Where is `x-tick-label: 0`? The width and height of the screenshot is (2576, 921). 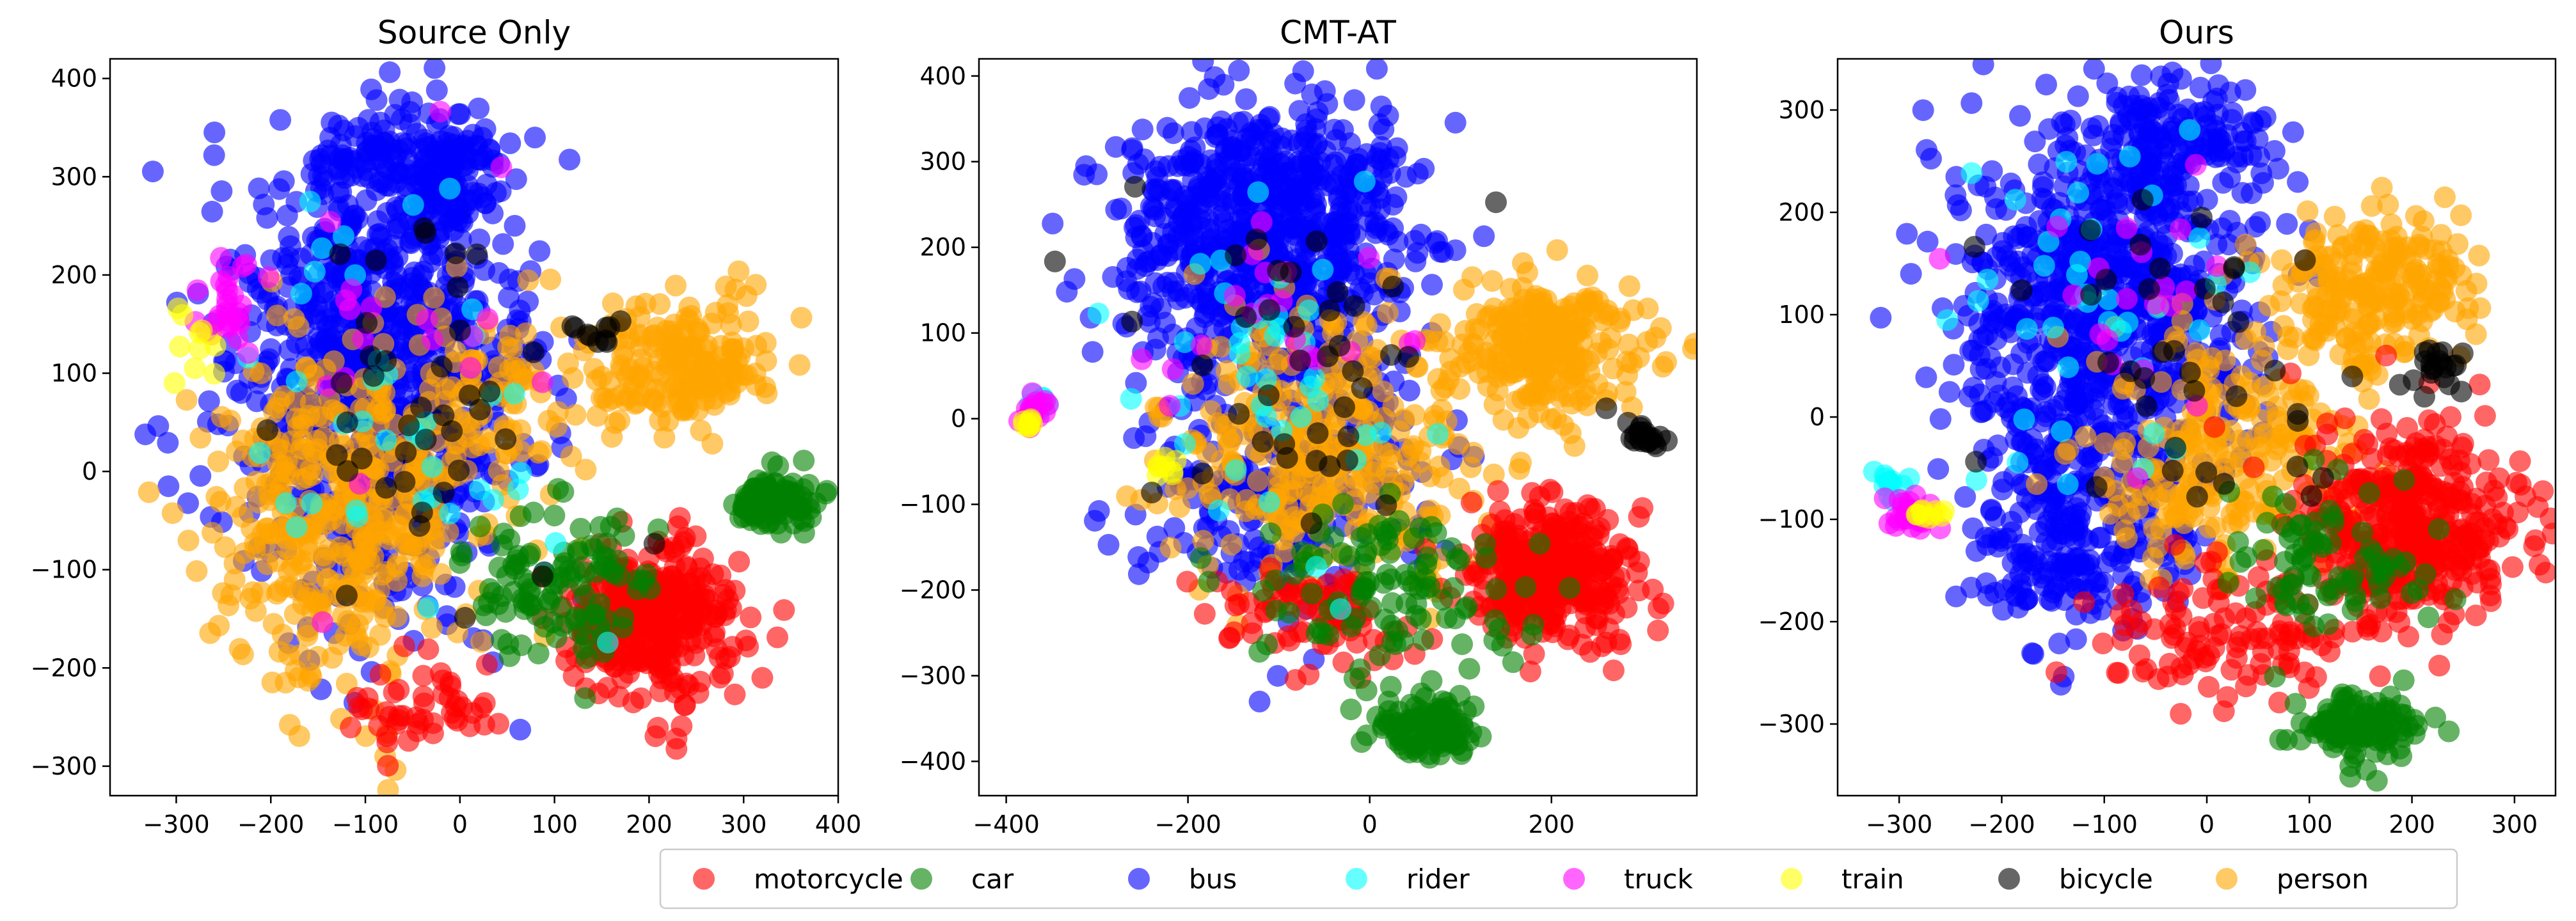 x-tick-label: 0 is located at coordinates (460, 824).